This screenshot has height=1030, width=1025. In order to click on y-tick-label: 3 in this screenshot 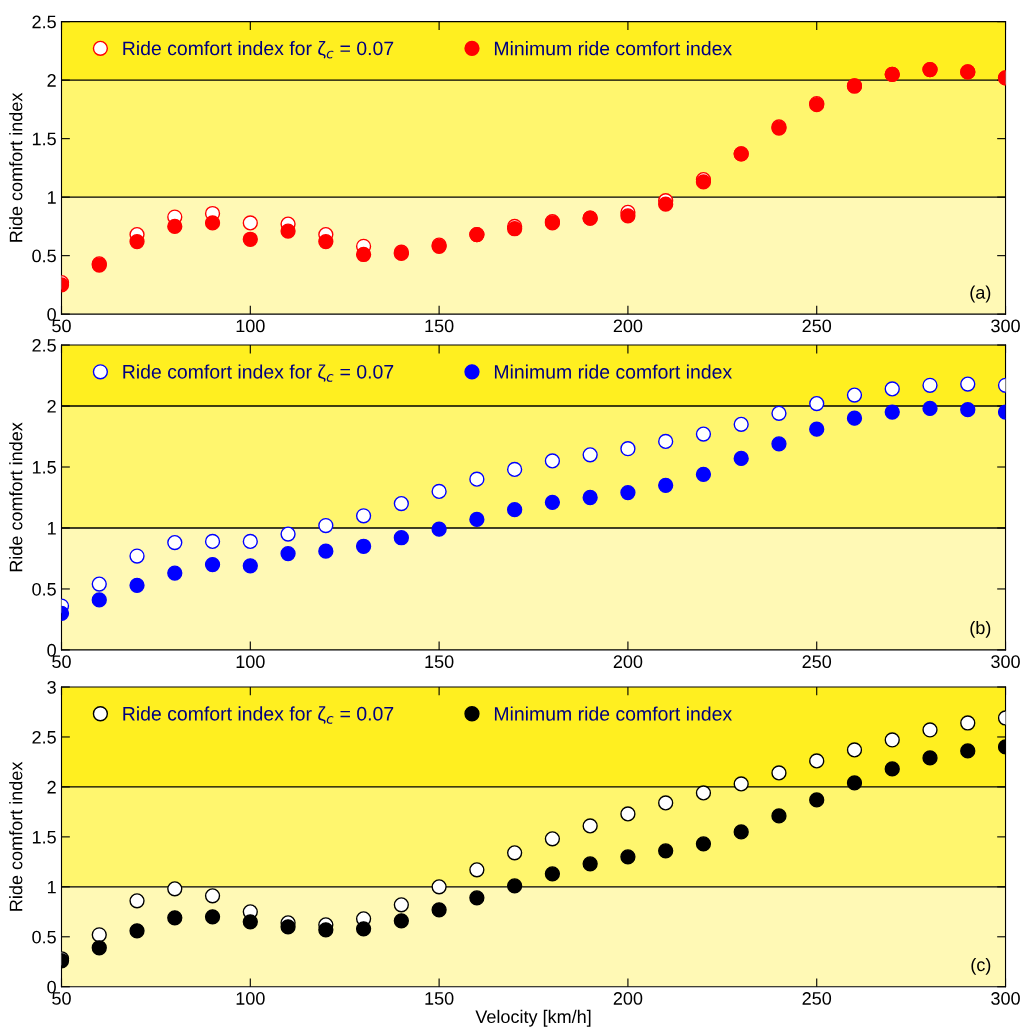, I will do `click(51, 687)`.